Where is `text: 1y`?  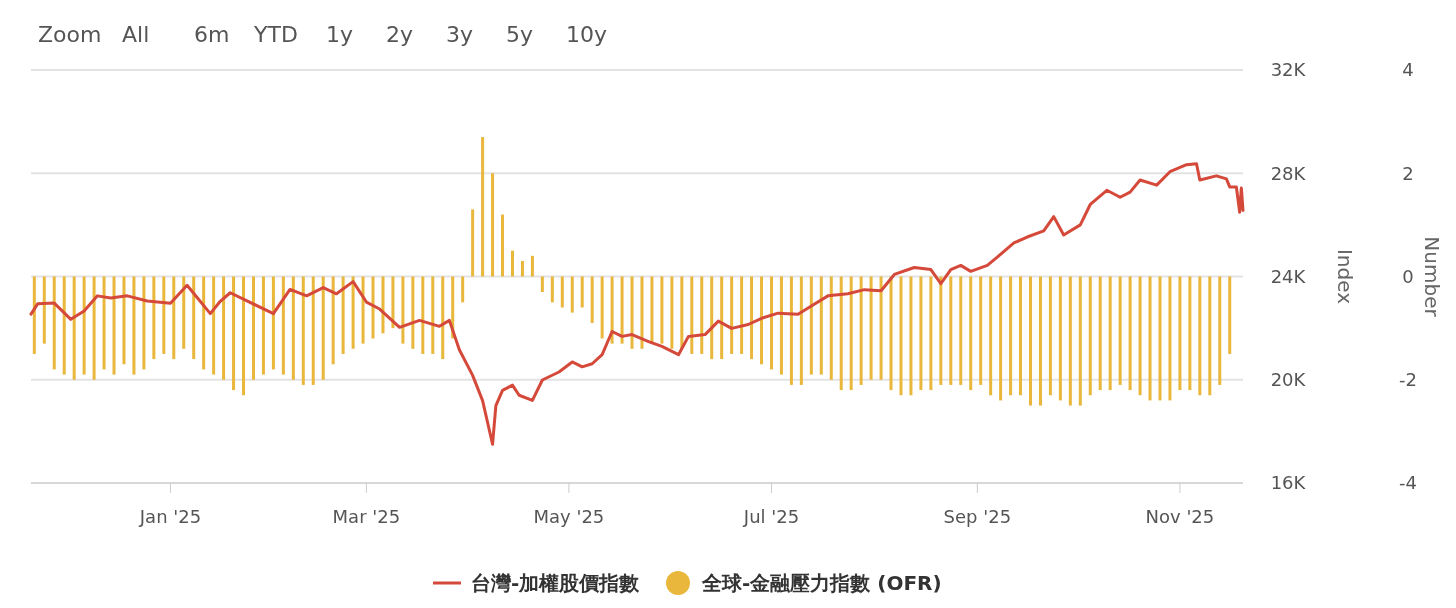
text: 1y is located at coordinates (340, 34).